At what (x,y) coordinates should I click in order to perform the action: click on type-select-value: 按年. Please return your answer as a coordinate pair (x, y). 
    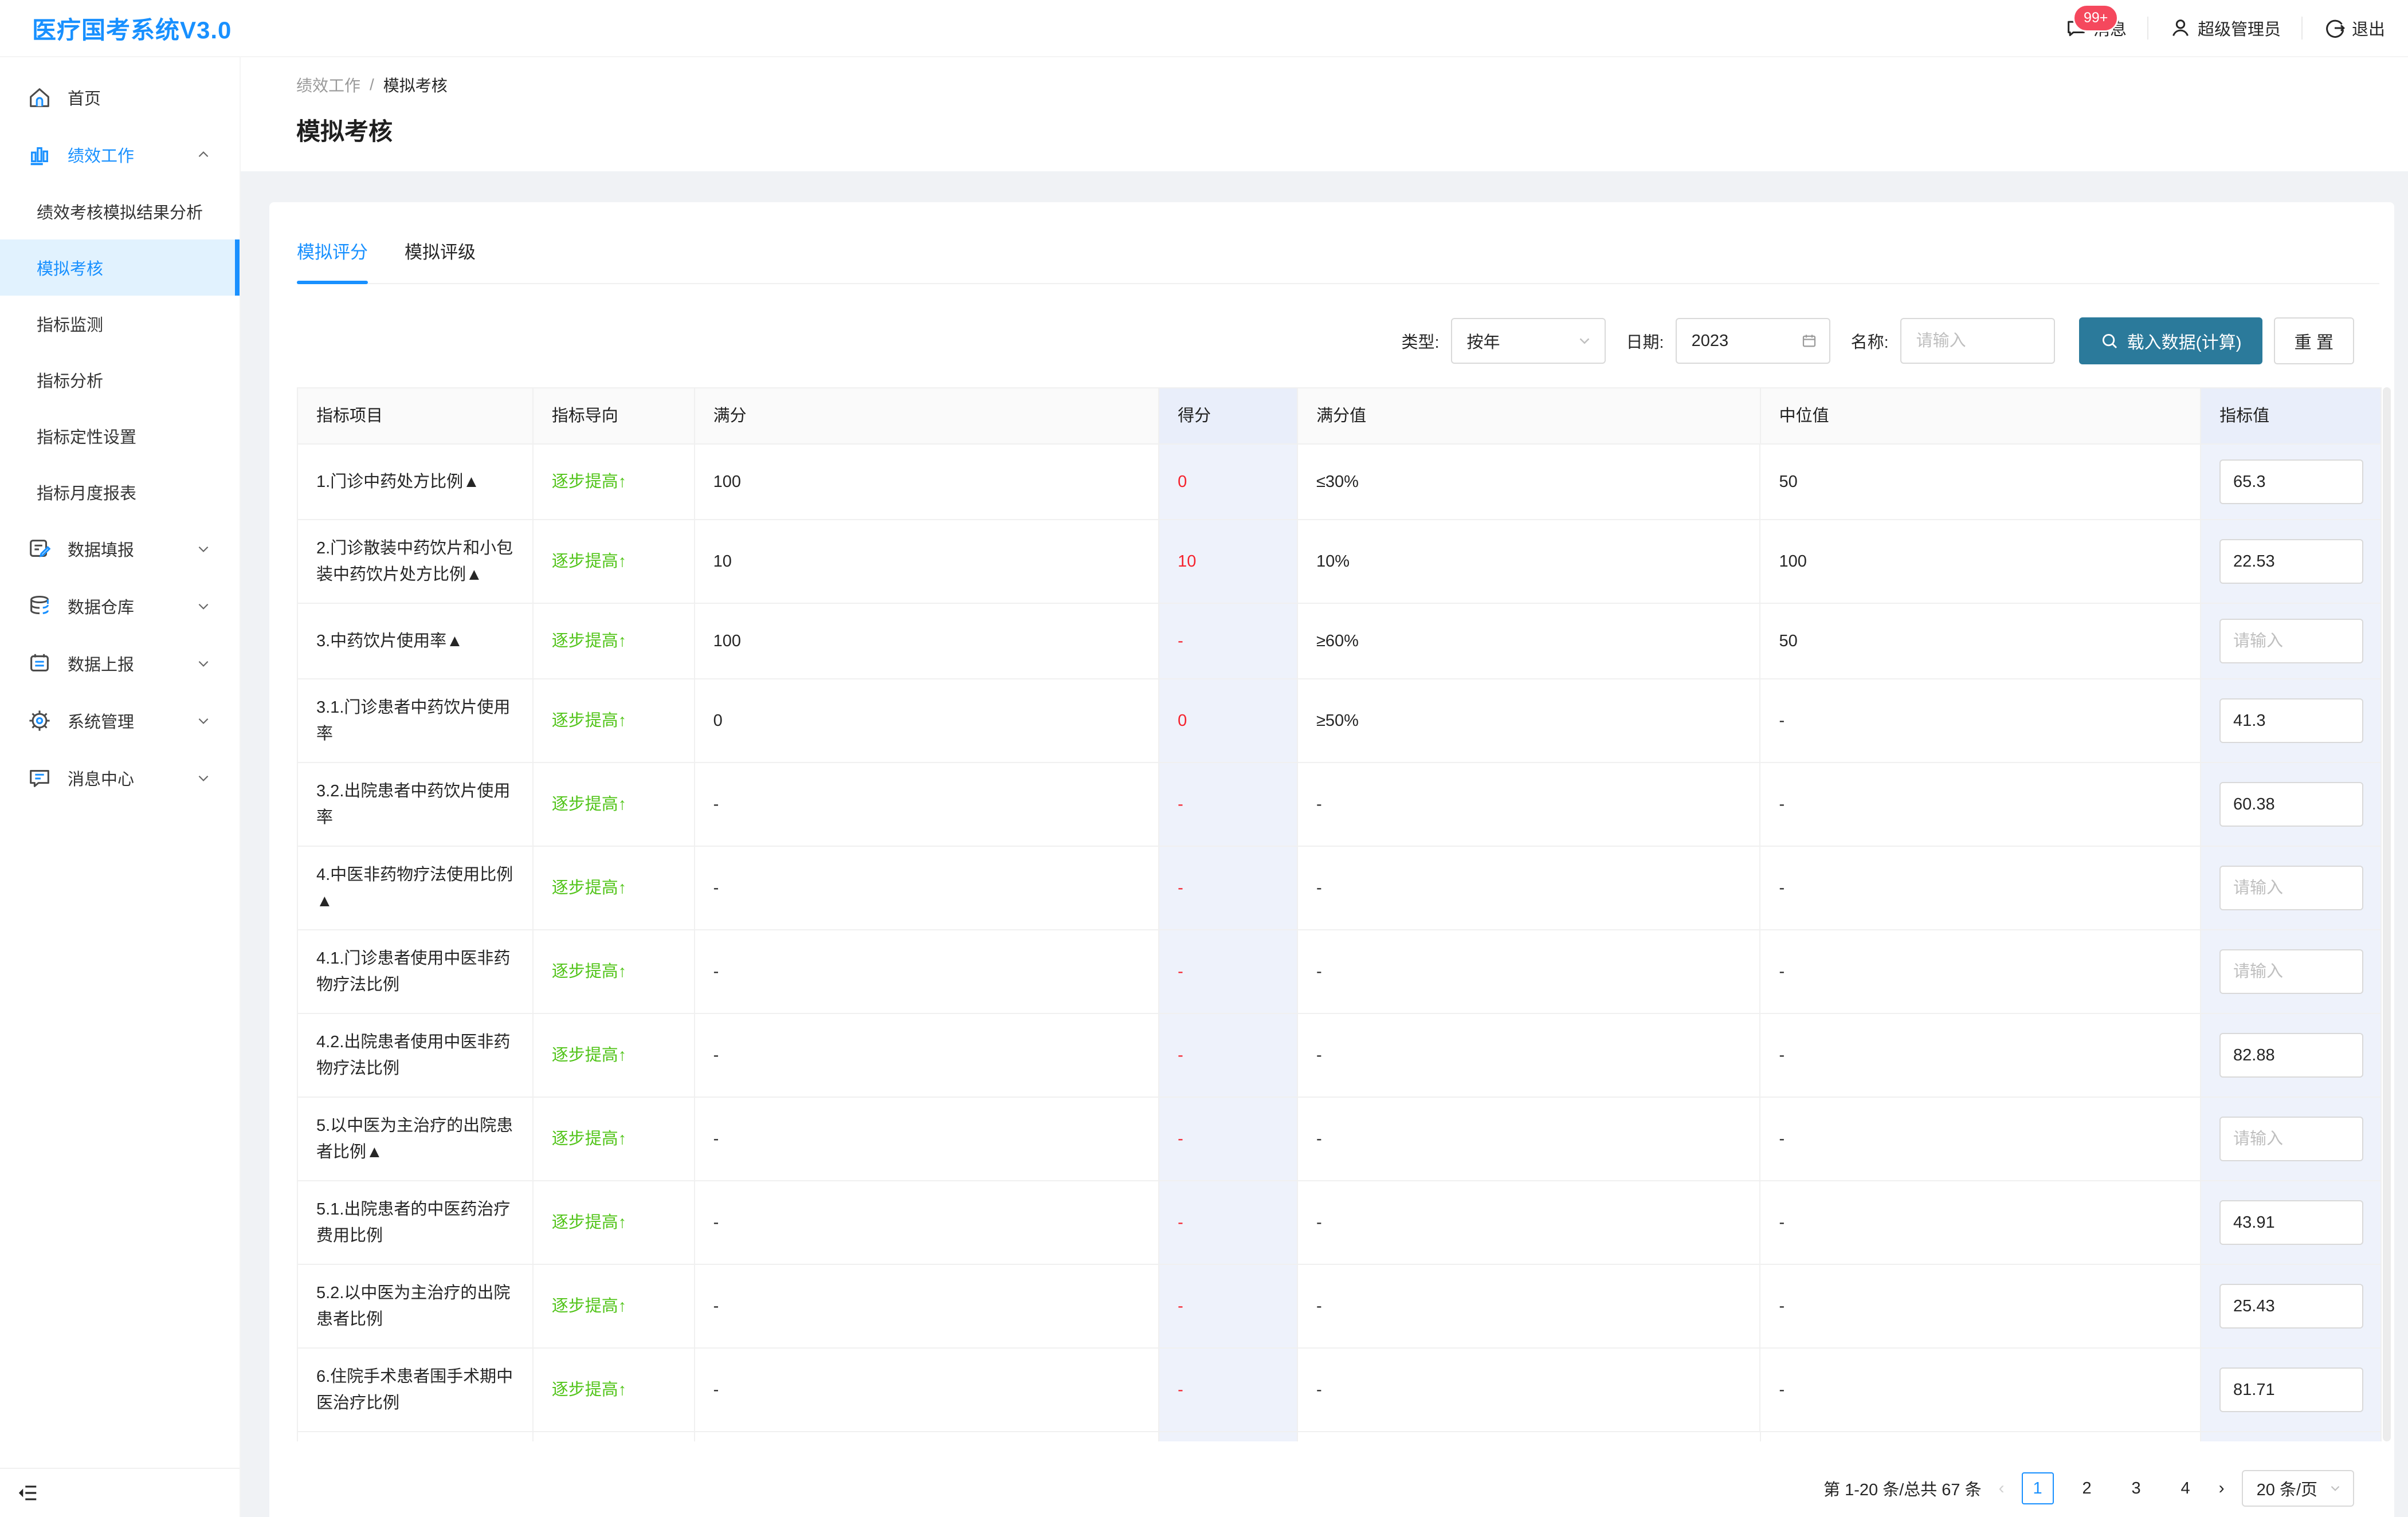
    Looking at the image, I should click on (1483, 342).